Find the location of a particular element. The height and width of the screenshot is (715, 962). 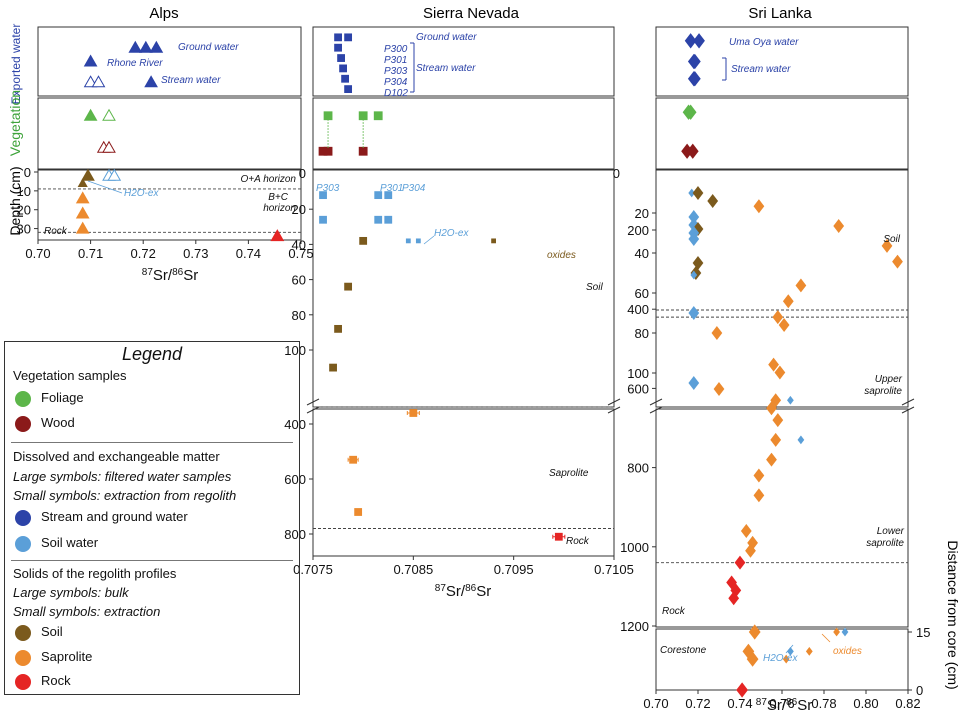

sn-xlabel: 87Sr/86Sr is located at coordinates (463, 592).